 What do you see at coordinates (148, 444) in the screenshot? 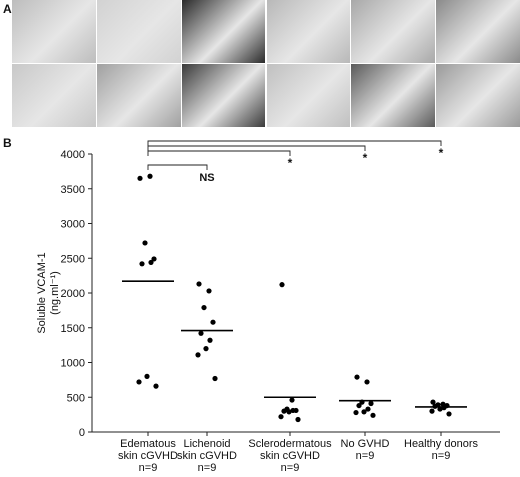
I see `x-tick-label: Edematous` at bounding box center [148, 444].